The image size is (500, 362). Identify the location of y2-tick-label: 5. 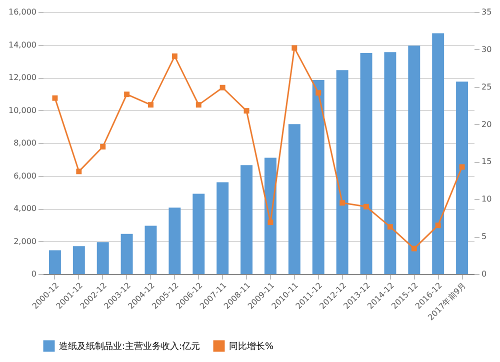
(484, 237).